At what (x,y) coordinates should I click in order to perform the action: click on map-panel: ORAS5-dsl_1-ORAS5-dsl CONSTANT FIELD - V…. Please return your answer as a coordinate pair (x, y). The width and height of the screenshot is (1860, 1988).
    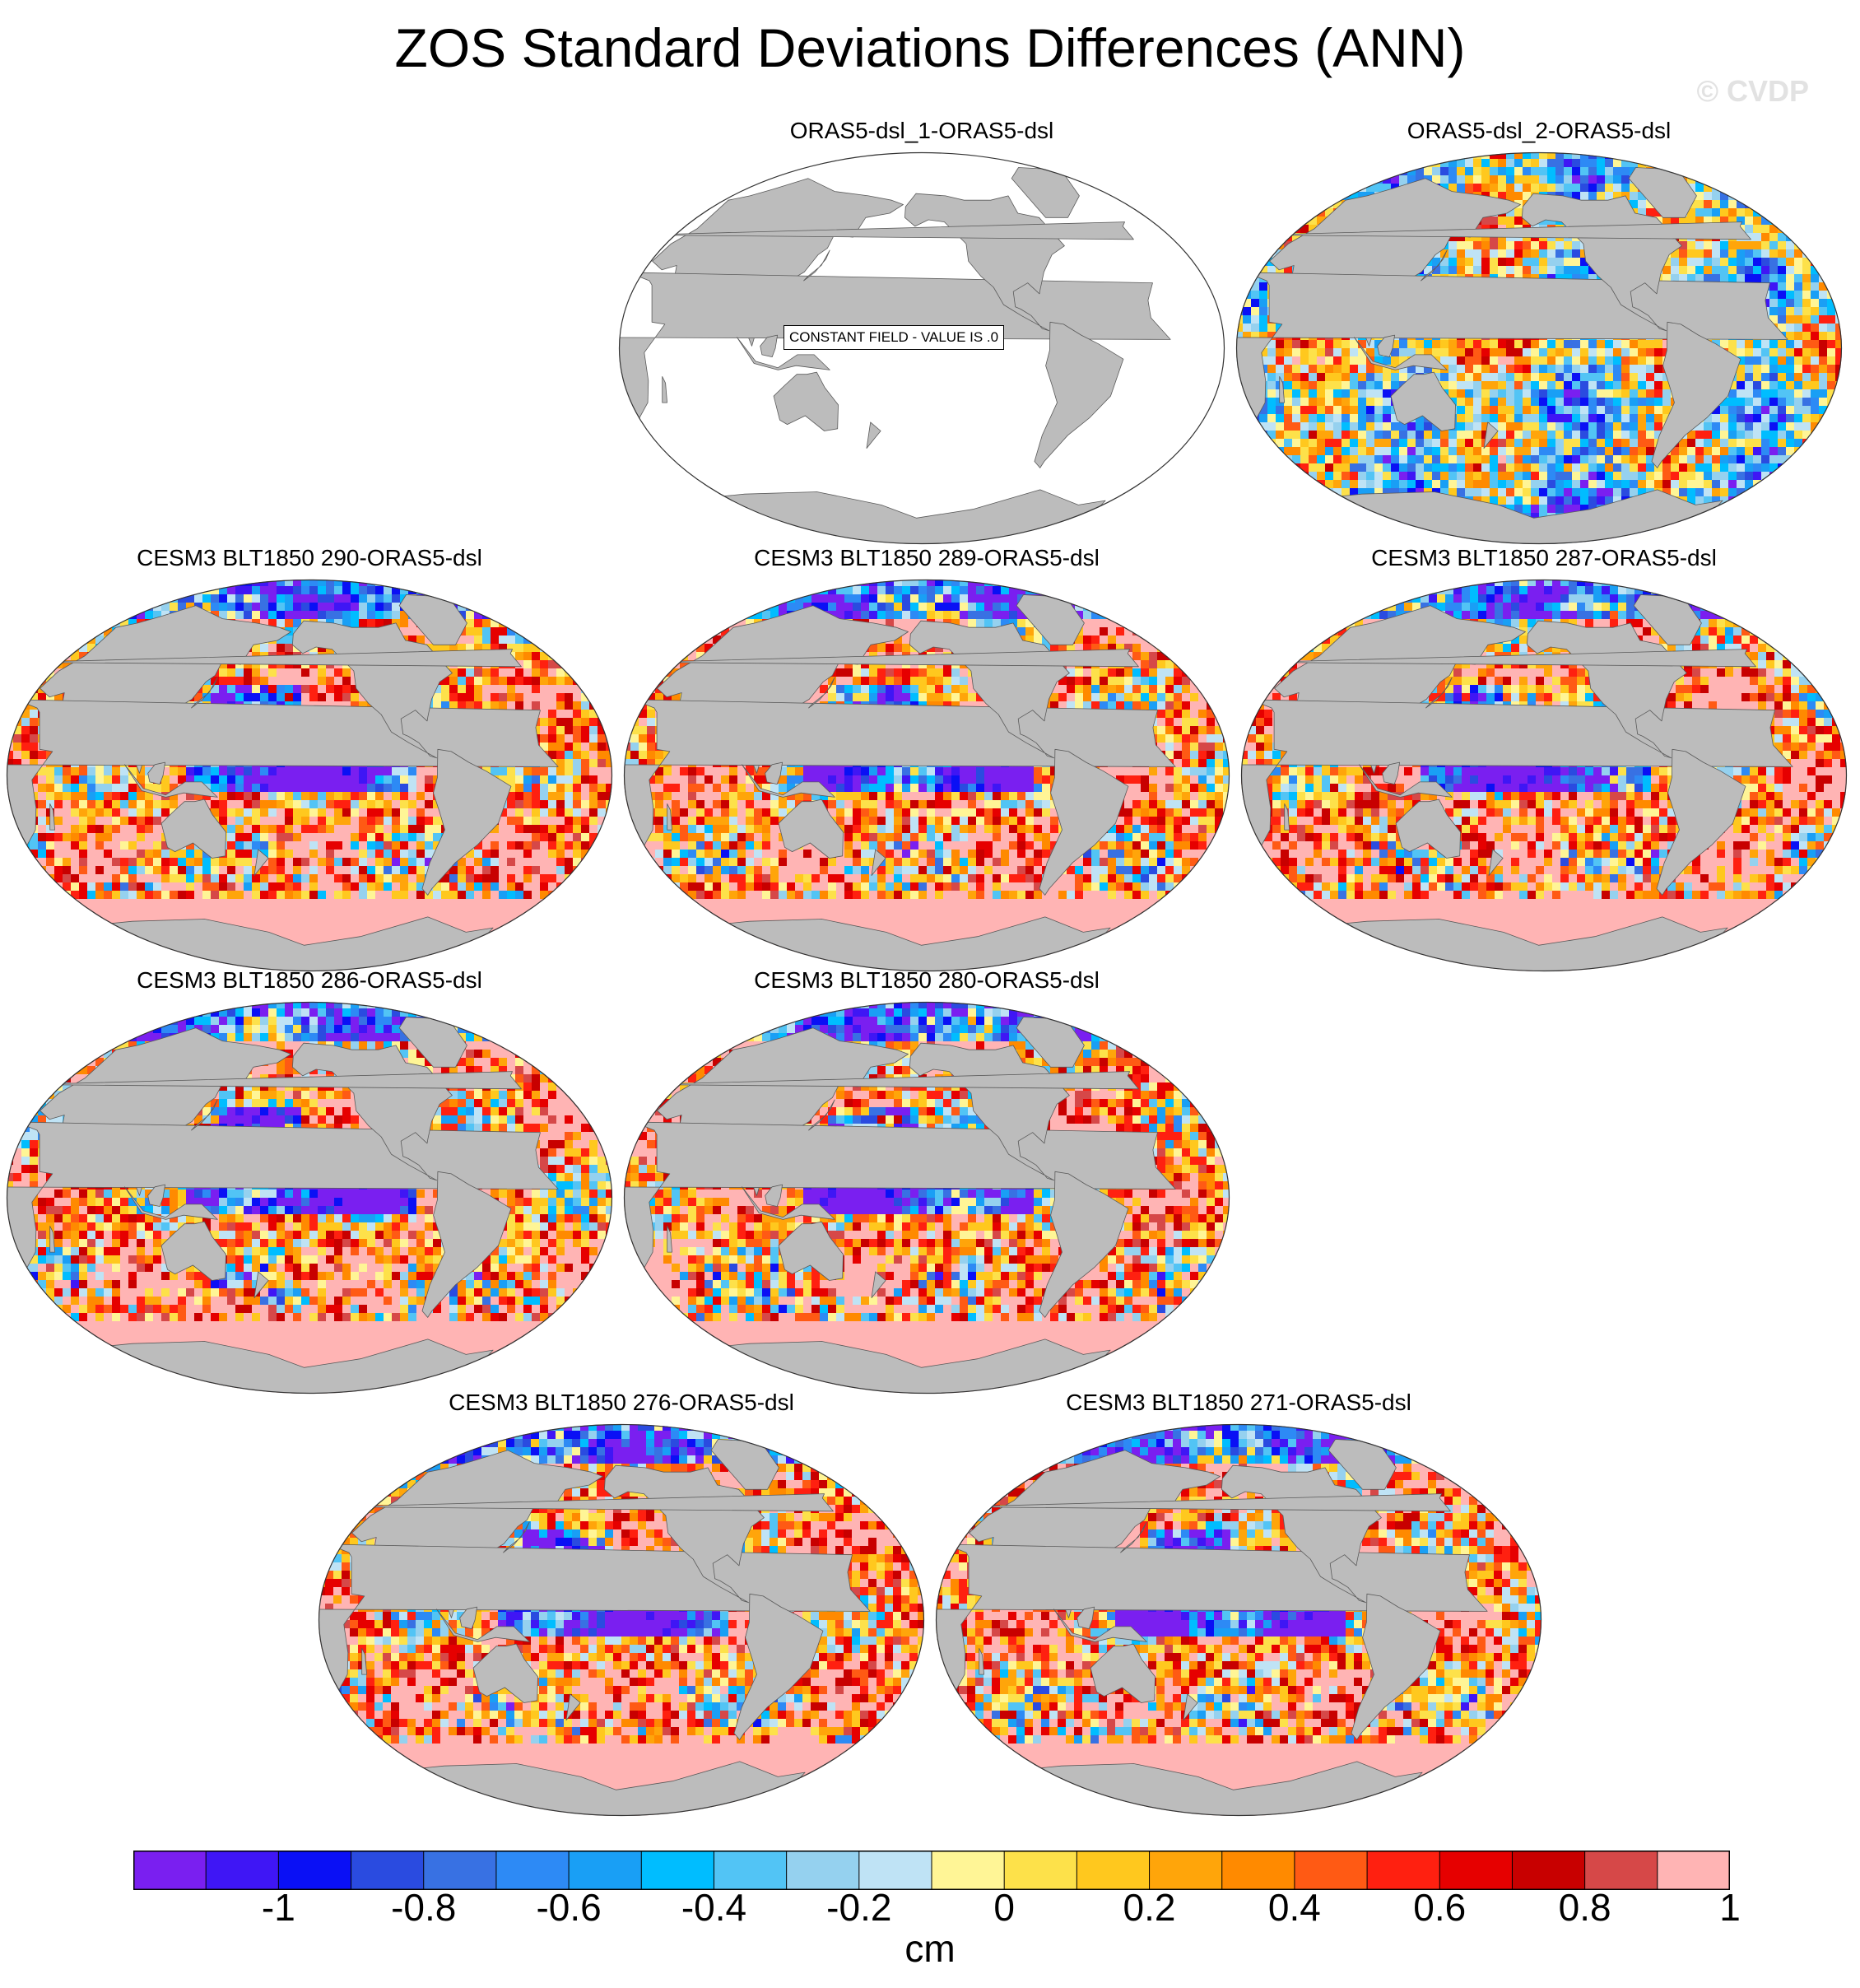
    Looking at the image, I should click on (921, 332).